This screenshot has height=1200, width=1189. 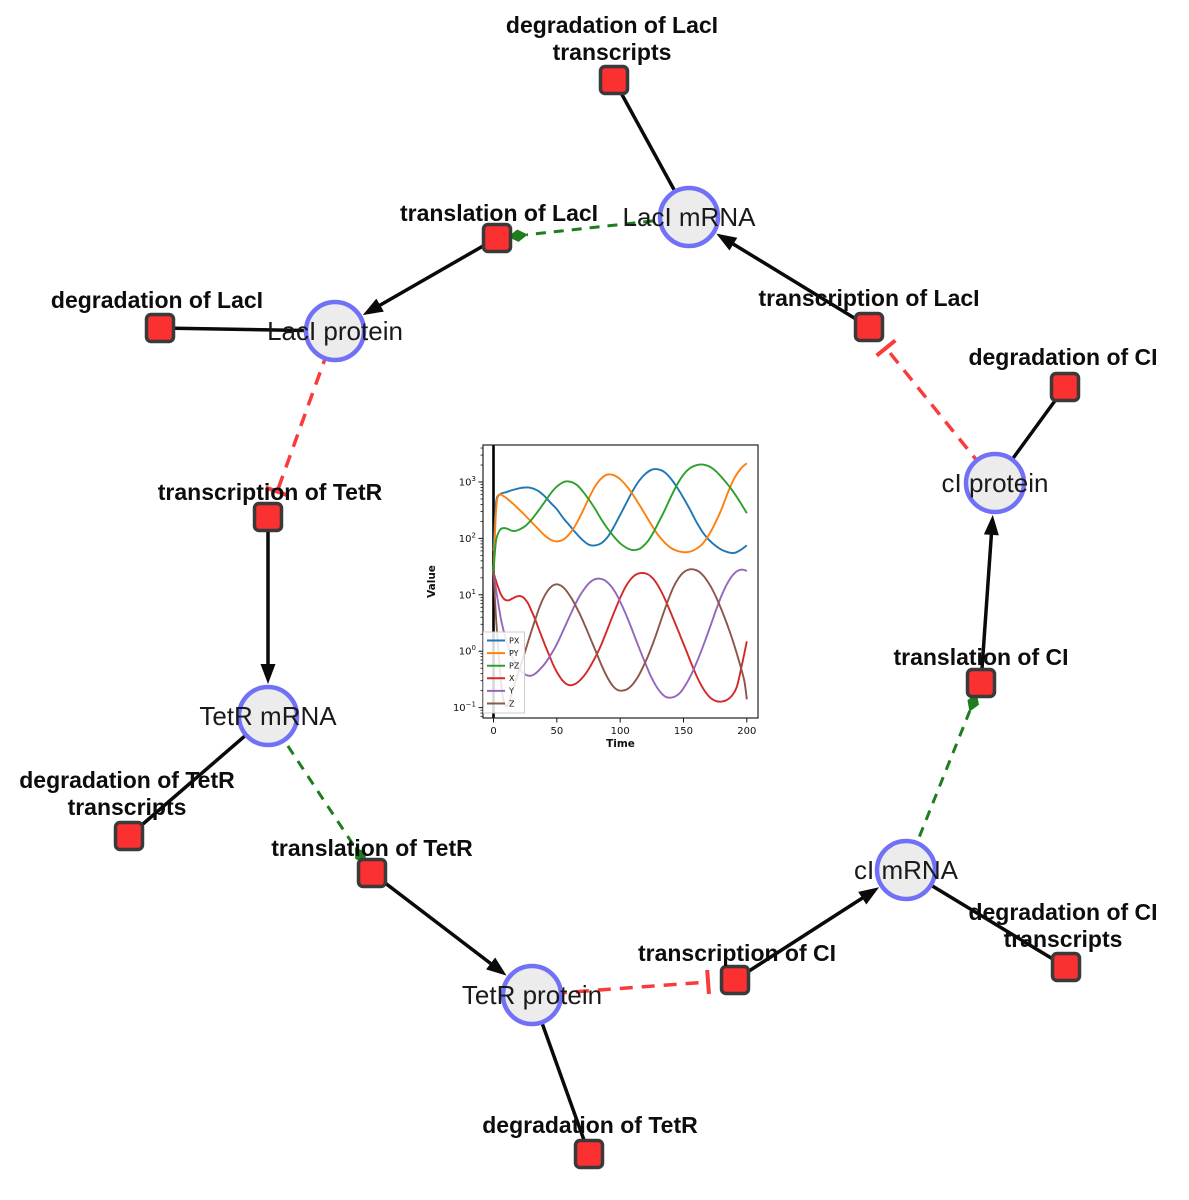 What do you see at coordinates (268, 517) in the screenshot?
I see `reaction-node-tc_tetR` at bounding box center [268, 517].